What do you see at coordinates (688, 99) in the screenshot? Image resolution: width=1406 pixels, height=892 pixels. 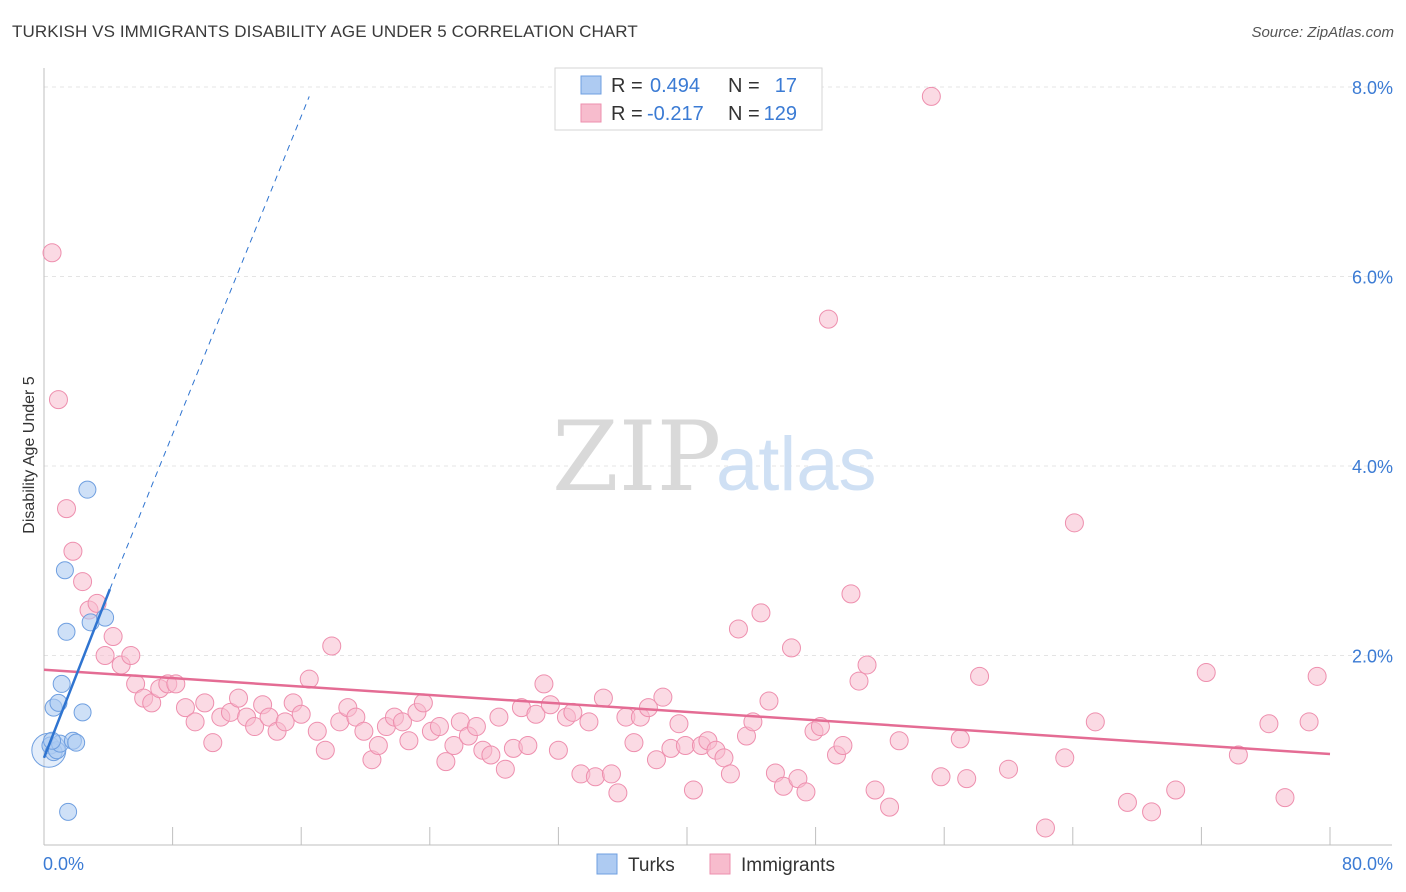 I see `stats-legend: R = 0.494 N = 17 R = -0.217 N = 129` at bounding box center [688, 99].